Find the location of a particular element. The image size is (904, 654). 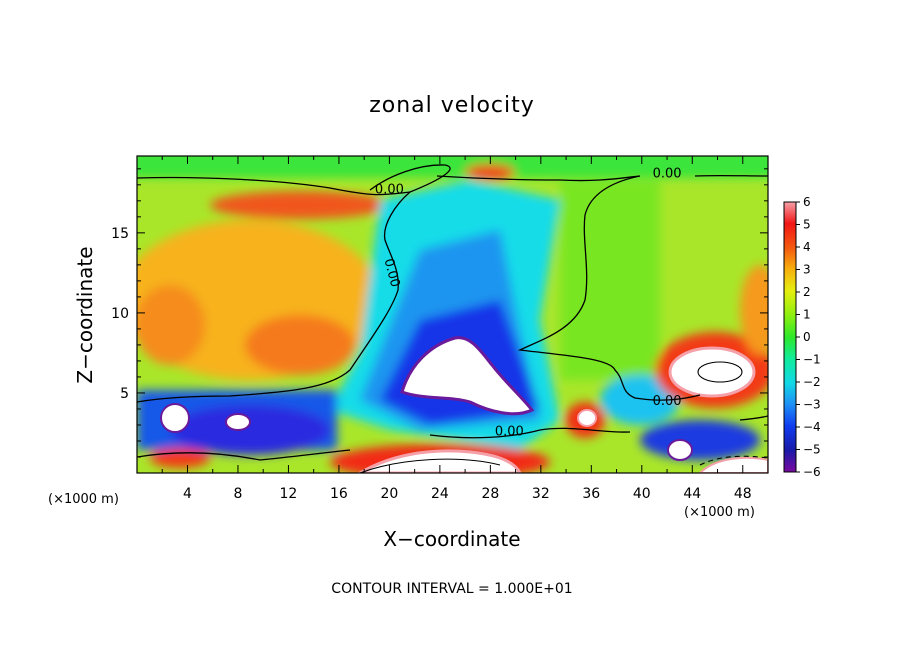

x-tick-label: 24 is located at coordinates (440, 494).